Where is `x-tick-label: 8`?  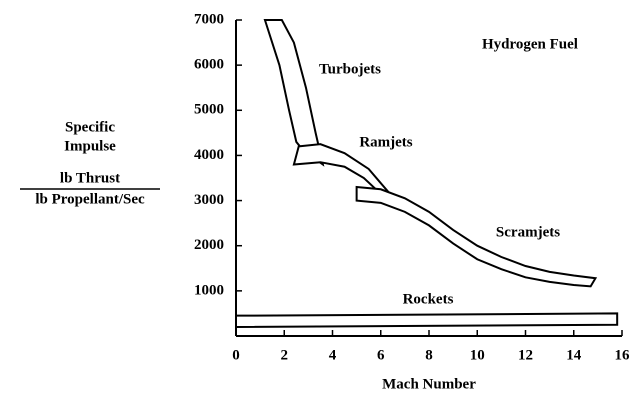
x-tick-label: 8 is located at coordinates (429, 355).